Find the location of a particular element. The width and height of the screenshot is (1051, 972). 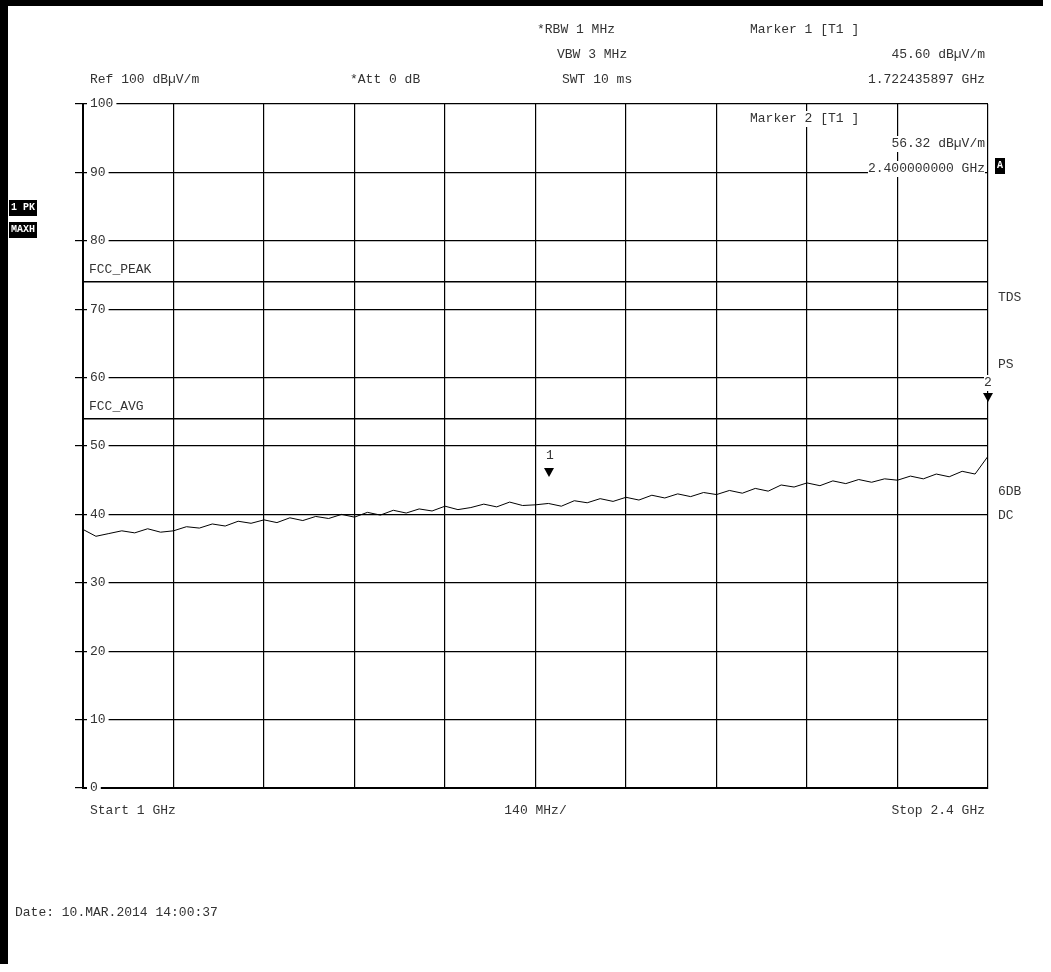

y-tick-label: 10 is located at coordinates (98, 720).